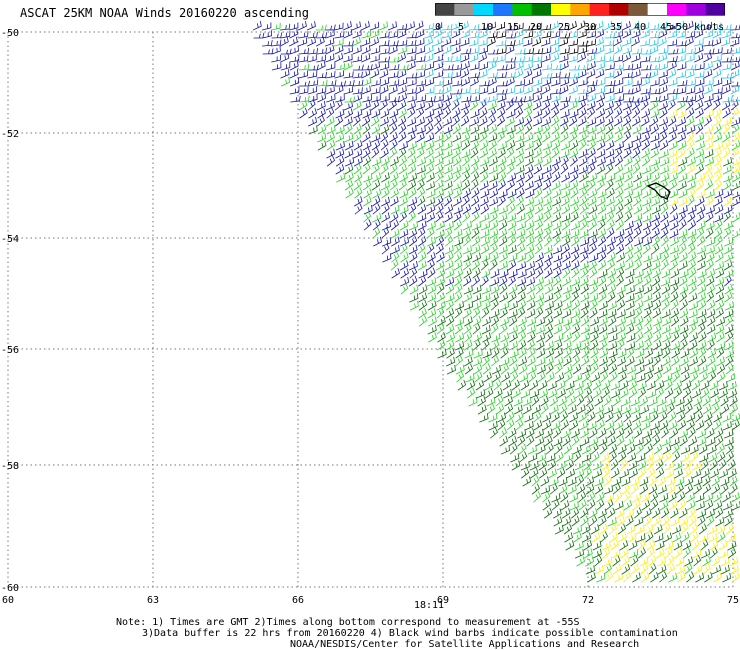 Image resolution: width=740 pixels, height=650 pixels. Describe the element at coordinates (487, 27) in the screenshot. I see `legend-label: 10` at that location.